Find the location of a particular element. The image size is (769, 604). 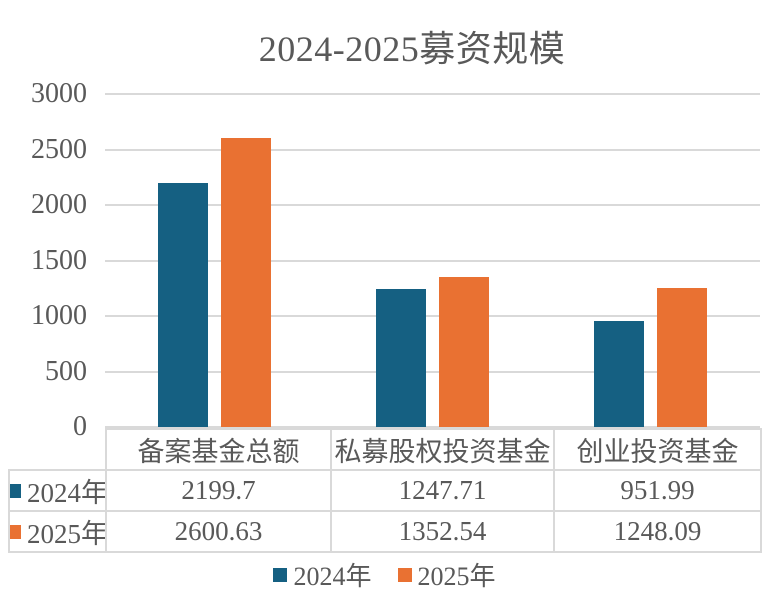

legend-label: 2025年 is located at coordinates (456, 576).